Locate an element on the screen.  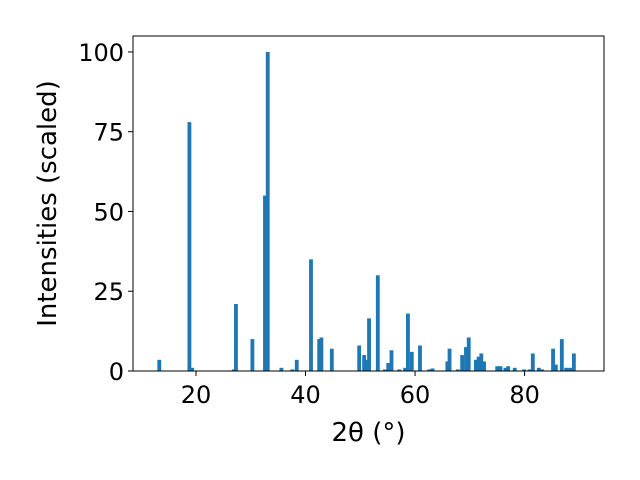
x-axis-ticks: 20 40 60 80 is located at coordinates (360, 390).